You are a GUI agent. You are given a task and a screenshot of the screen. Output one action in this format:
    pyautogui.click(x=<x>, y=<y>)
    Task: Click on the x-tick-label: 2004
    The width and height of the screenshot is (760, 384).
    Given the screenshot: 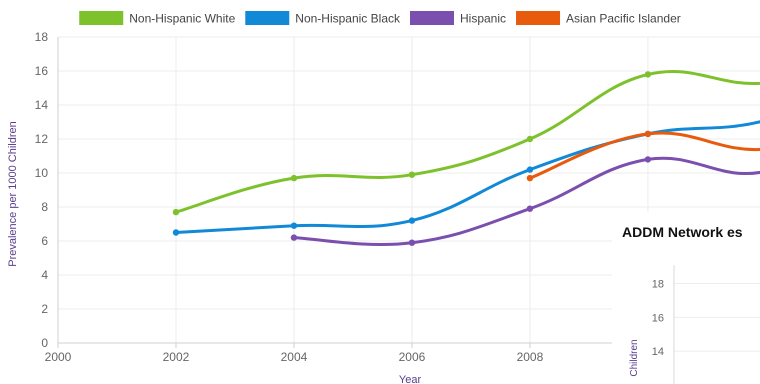 What is the action you would take?
    pyautogui.click(x=294, y=357)
    